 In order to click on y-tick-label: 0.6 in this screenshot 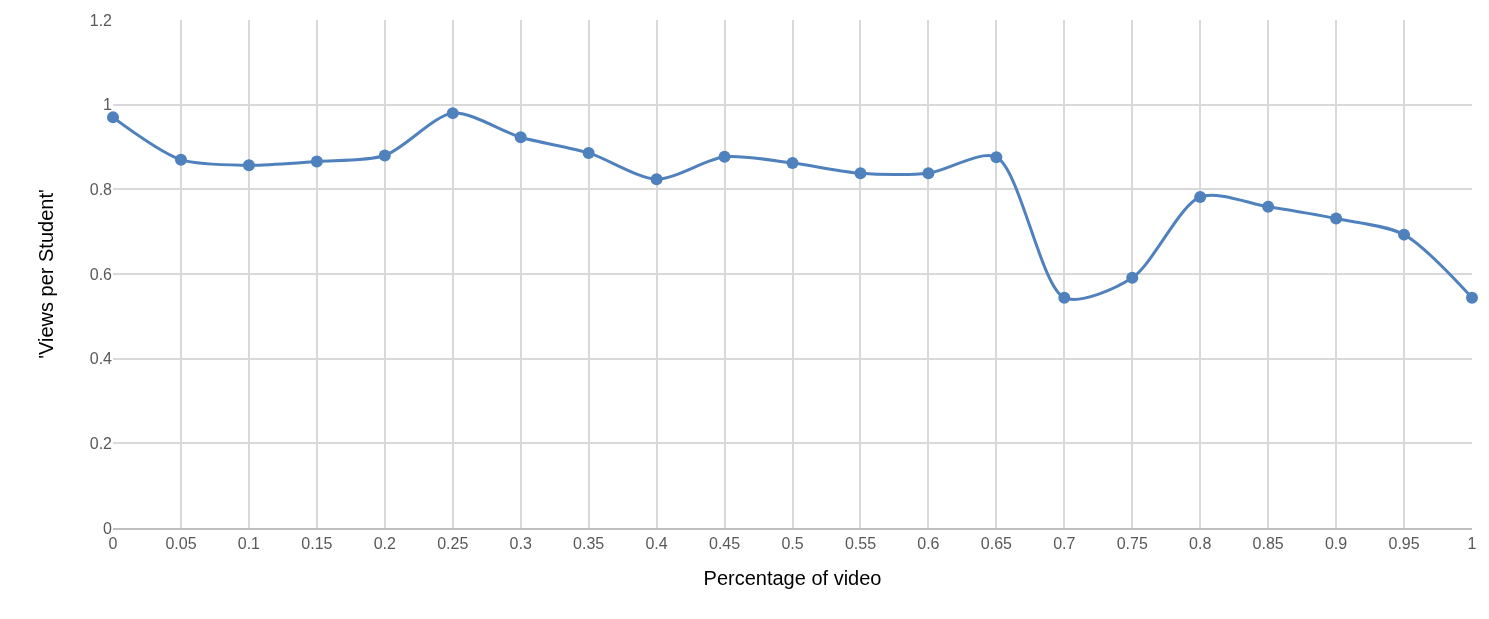, I will do `click(101, 274)`.